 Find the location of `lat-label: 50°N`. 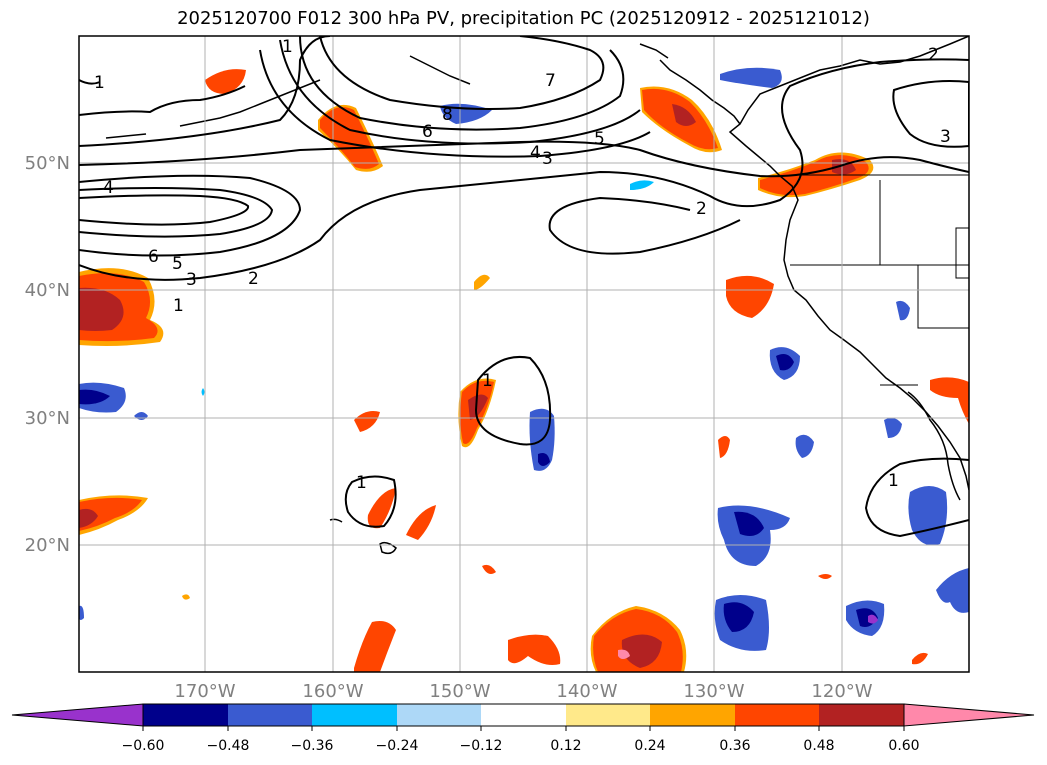

lat-label: 50°N is located at coordinates (47, 163).